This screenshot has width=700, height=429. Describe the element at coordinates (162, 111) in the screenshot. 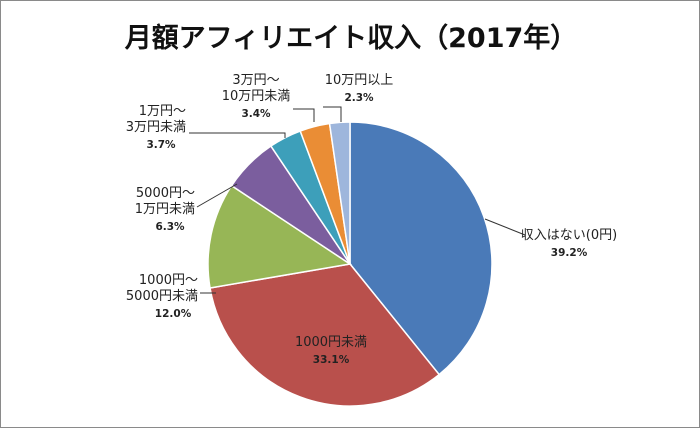

I see `slice-label: 1万円～` at that location.